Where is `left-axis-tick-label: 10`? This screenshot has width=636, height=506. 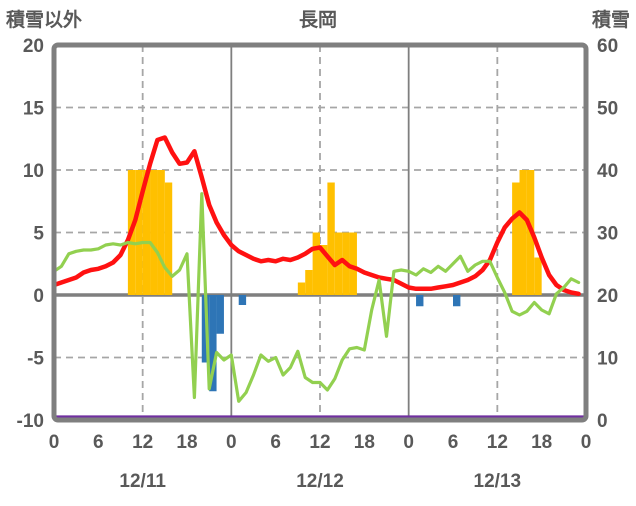 left-axis-tick-label: 10 is located at coordinates (33, 171).